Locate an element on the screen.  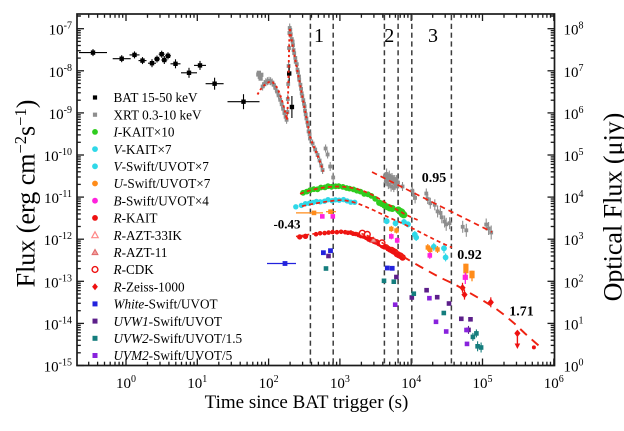
svg-text: 1.71 is located at coordinates (521, 311).